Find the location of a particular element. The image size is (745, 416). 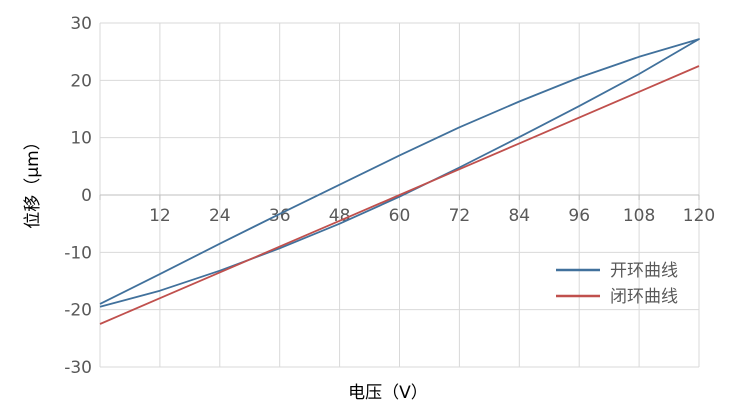

y-tick-label: 30 is located at coordinates (81, 24).